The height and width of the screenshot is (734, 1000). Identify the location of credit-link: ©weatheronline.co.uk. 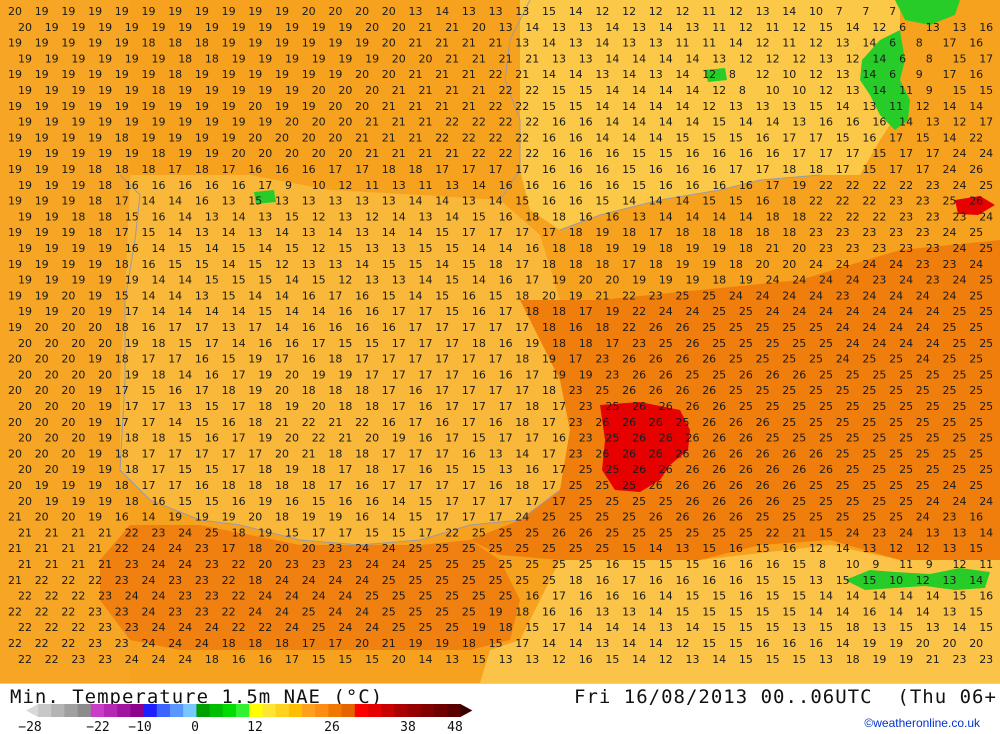
(922, 723).